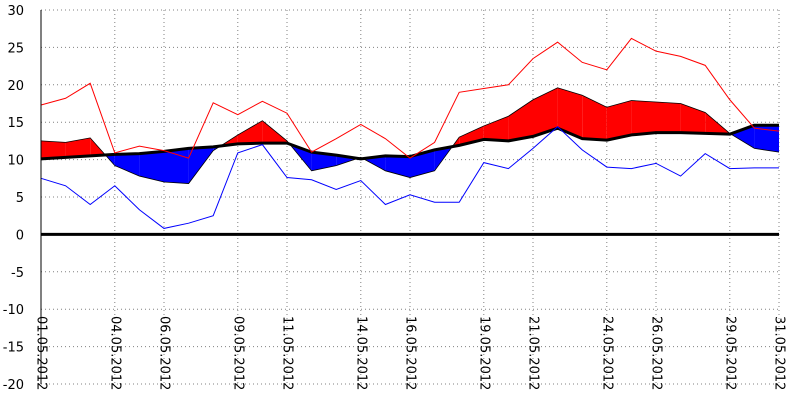 The image size is (800, 400). What do you see at coordinates (729, 353) in the screenshot?
I see `x-tick-label-11: 29.05.2012` at bounding box center [729, 353].